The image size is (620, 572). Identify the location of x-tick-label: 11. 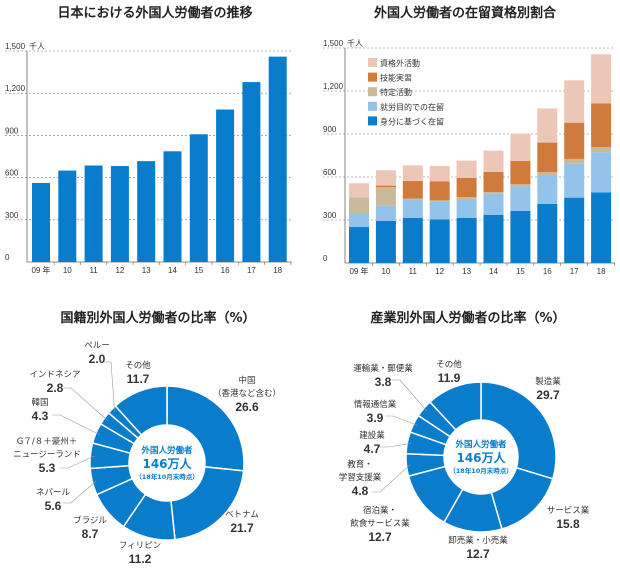
(93, 270).